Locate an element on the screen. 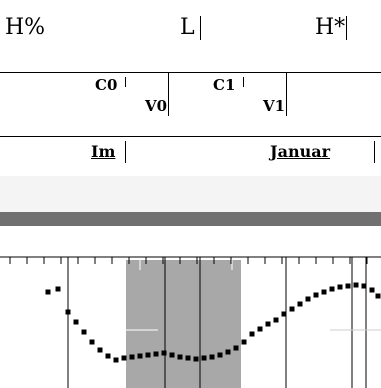  tone-label-h-star: H* is located at coordinates (330, 27).